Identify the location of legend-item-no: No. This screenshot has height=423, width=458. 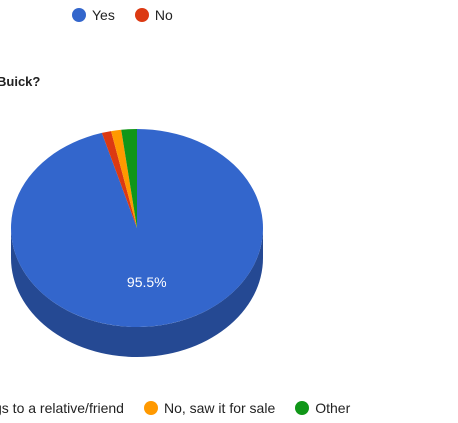
(153, 15).